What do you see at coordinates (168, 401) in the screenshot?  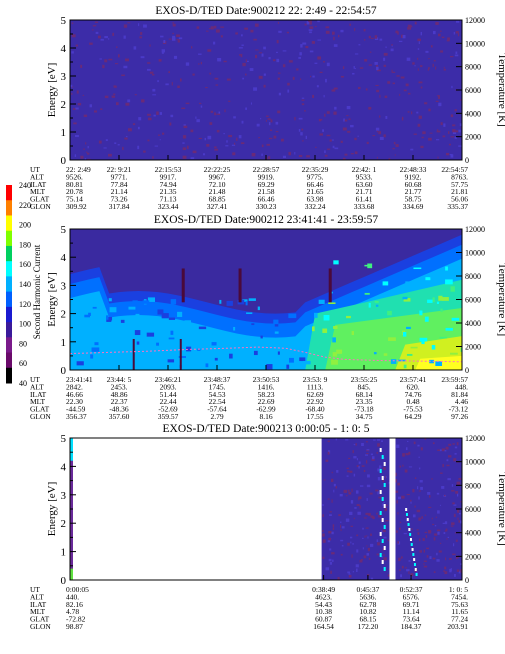 I see `orbit-cell: 22.44` at bounding box center [168, 401].